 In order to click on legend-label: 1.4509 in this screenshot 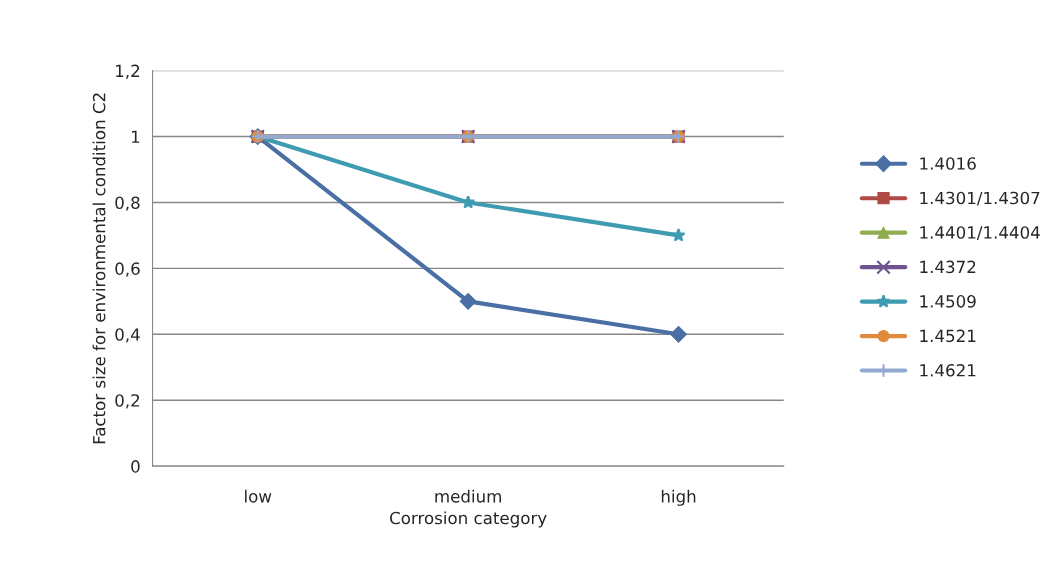, I will do `click(948, 301)`.